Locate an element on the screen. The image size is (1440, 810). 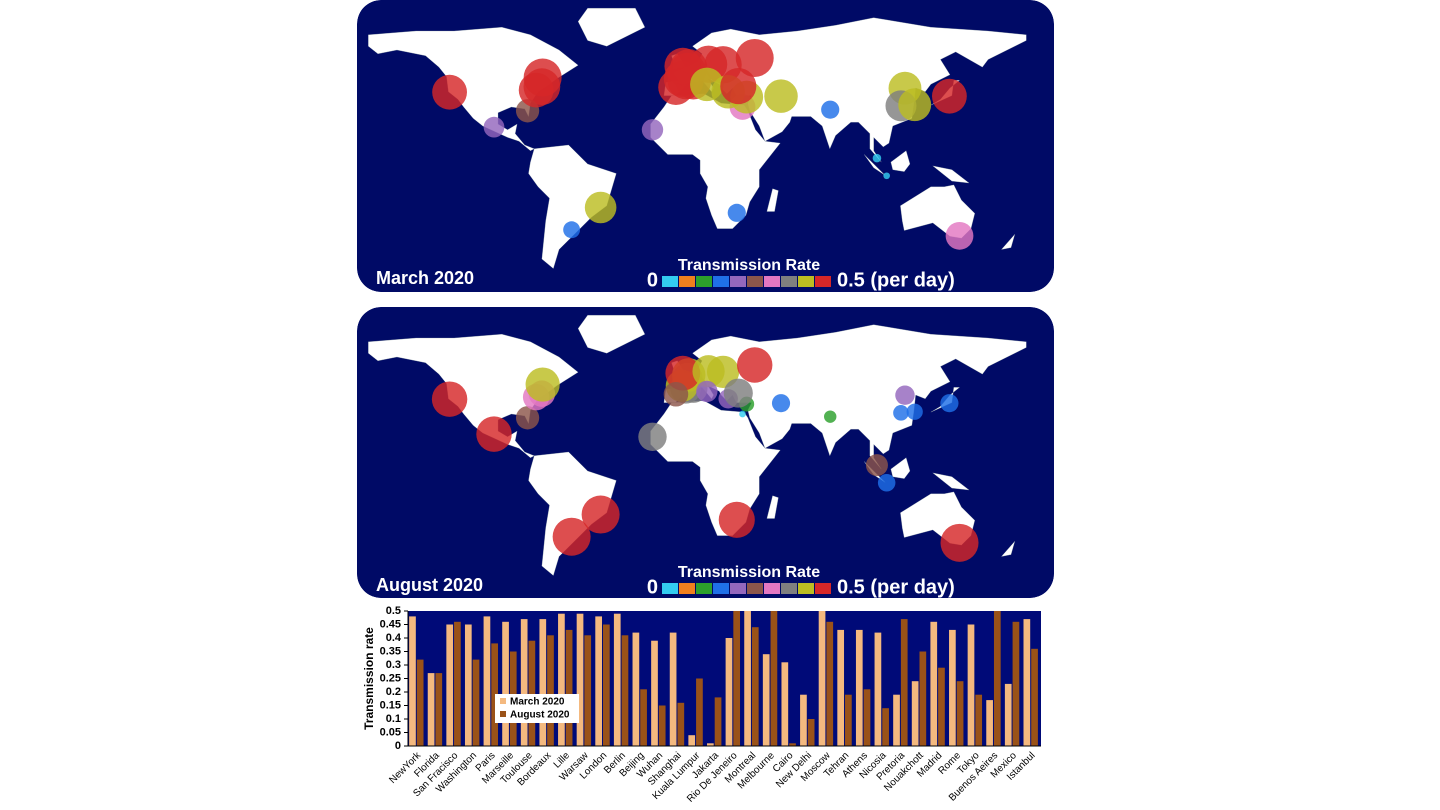
y-tick-label: 0.5 is located at coordinates (393, 611).